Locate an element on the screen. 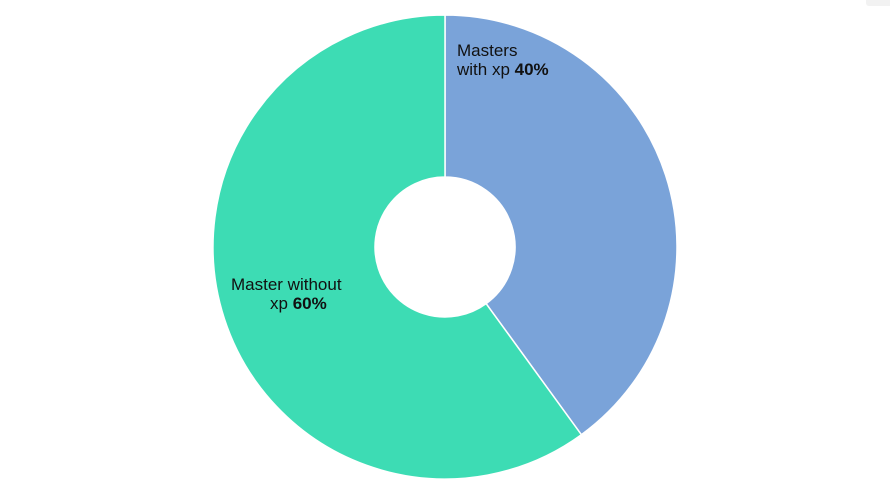  slice-percent-label: 60% is located at coordinates (307, 303).